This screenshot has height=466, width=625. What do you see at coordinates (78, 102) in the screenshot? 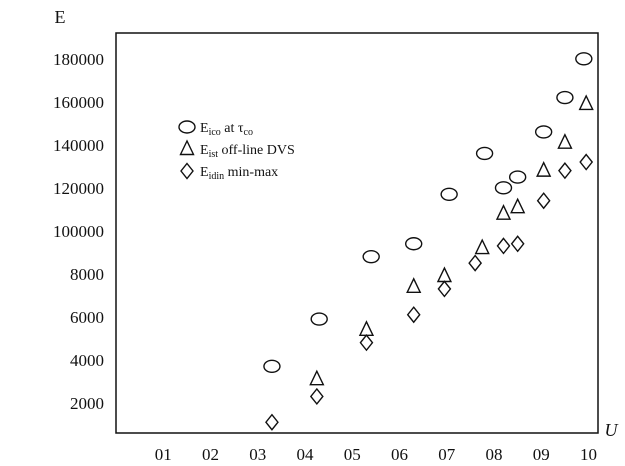
I see `y-tick-label: 160000` at bounding box center [78, 102].